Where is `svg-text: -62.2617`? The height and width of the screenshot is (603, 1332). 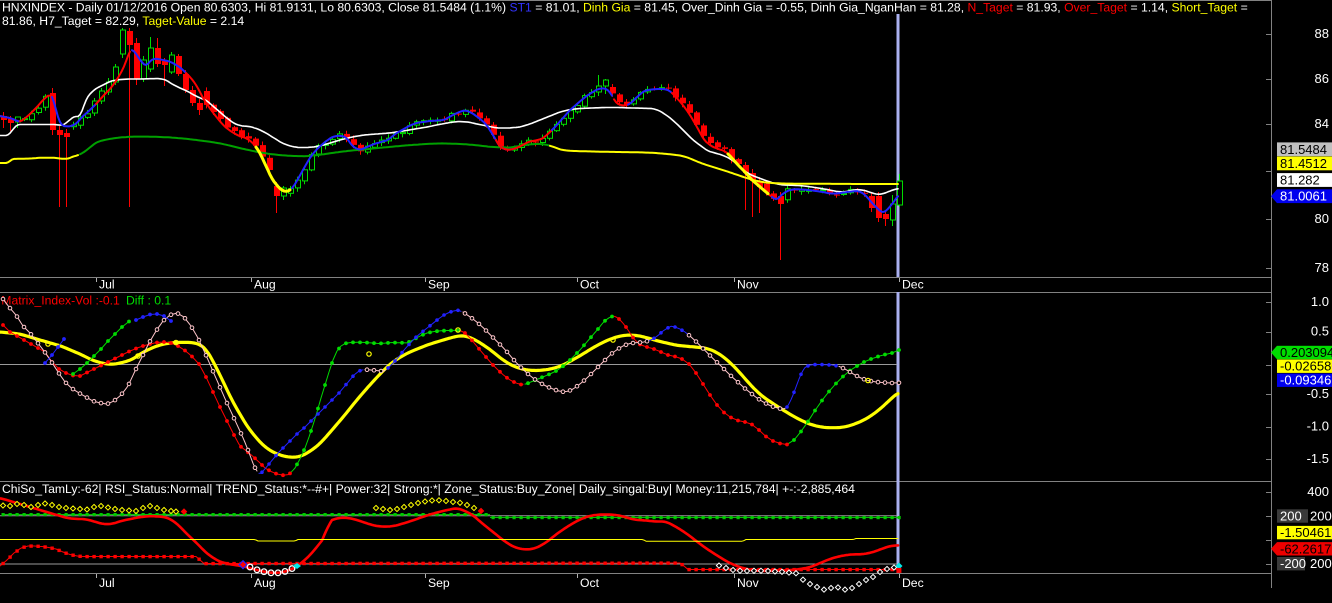
svg-text: -62.2617 is located at coordinates (1305, 548).